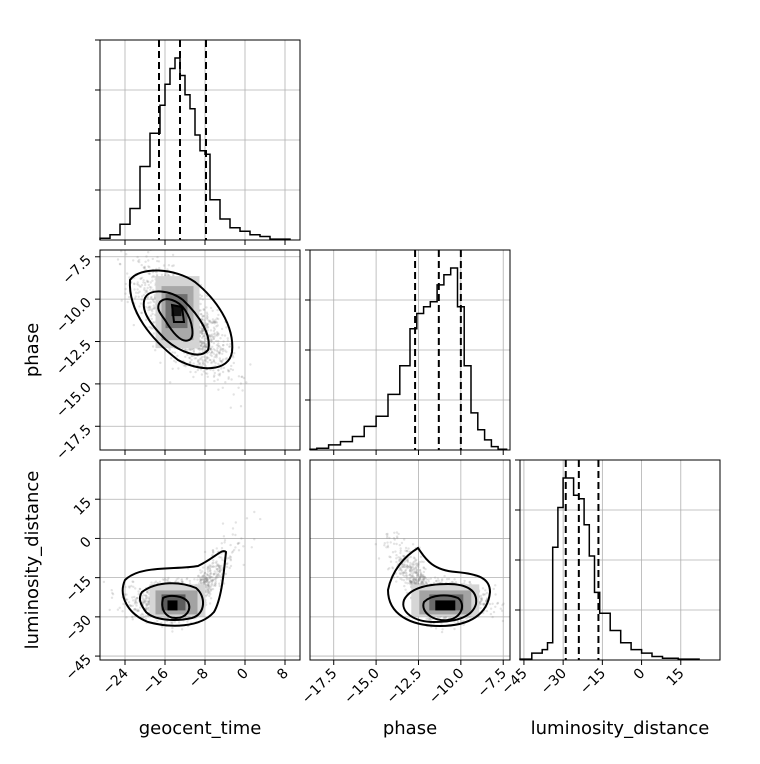 Image resolution: width=760 pixels, height=764 pixels. I want to click on x-tick-label: 15, so click(676, 678).